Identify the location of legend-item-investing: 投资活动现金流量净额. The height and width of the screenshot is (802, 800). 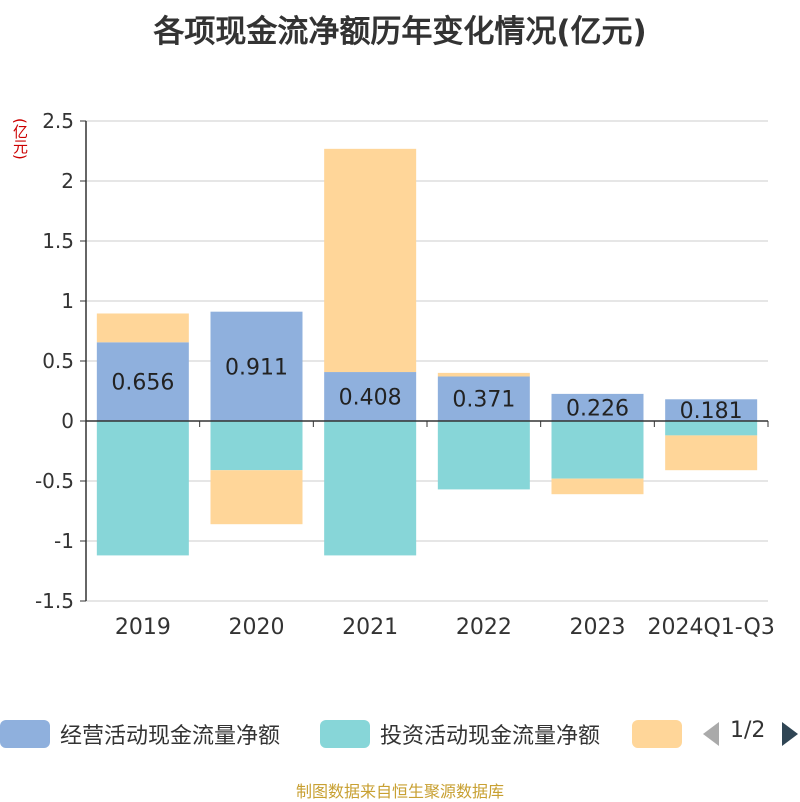
(460, 734).